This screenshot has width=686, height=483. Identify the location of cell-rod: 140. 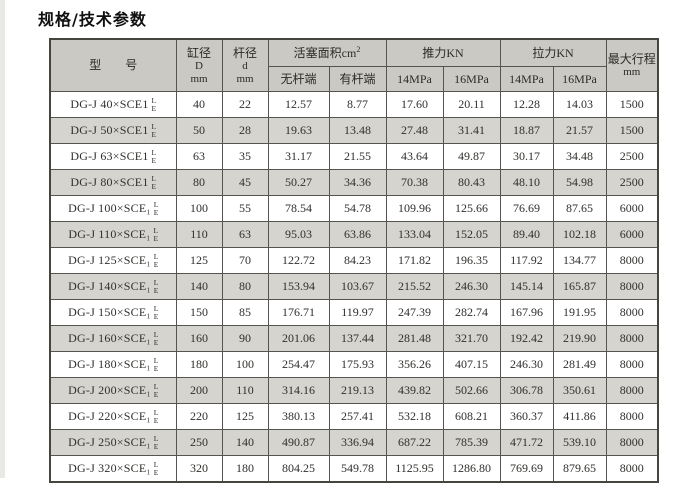
(245, 442).